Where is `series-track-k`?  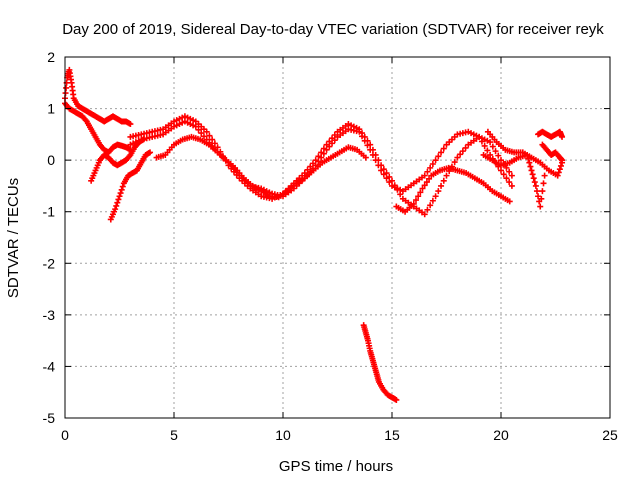 series-track-k is located at coordinates (550, 134).